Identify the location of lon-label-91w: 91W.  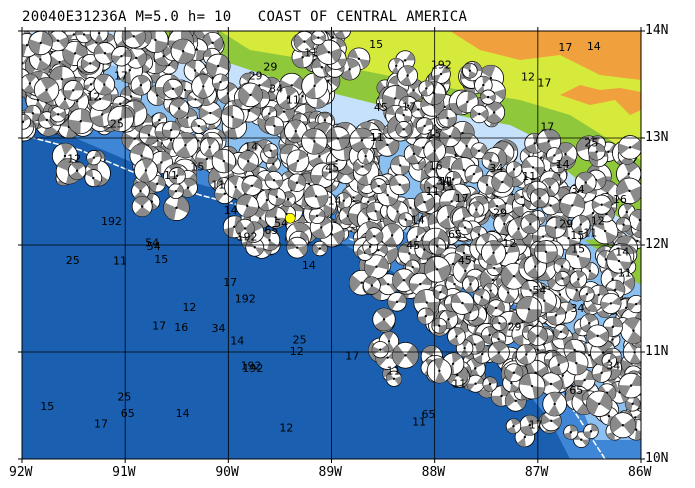
(124, 472).